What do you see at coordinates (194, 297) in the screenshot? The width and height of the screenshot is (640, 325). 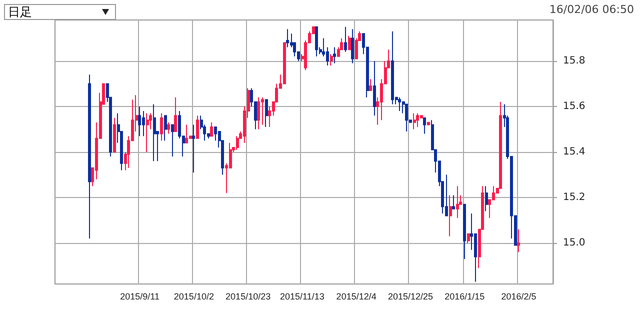 I see `x-tick-label: 2015/10/2` at bounding box center [194, 297].